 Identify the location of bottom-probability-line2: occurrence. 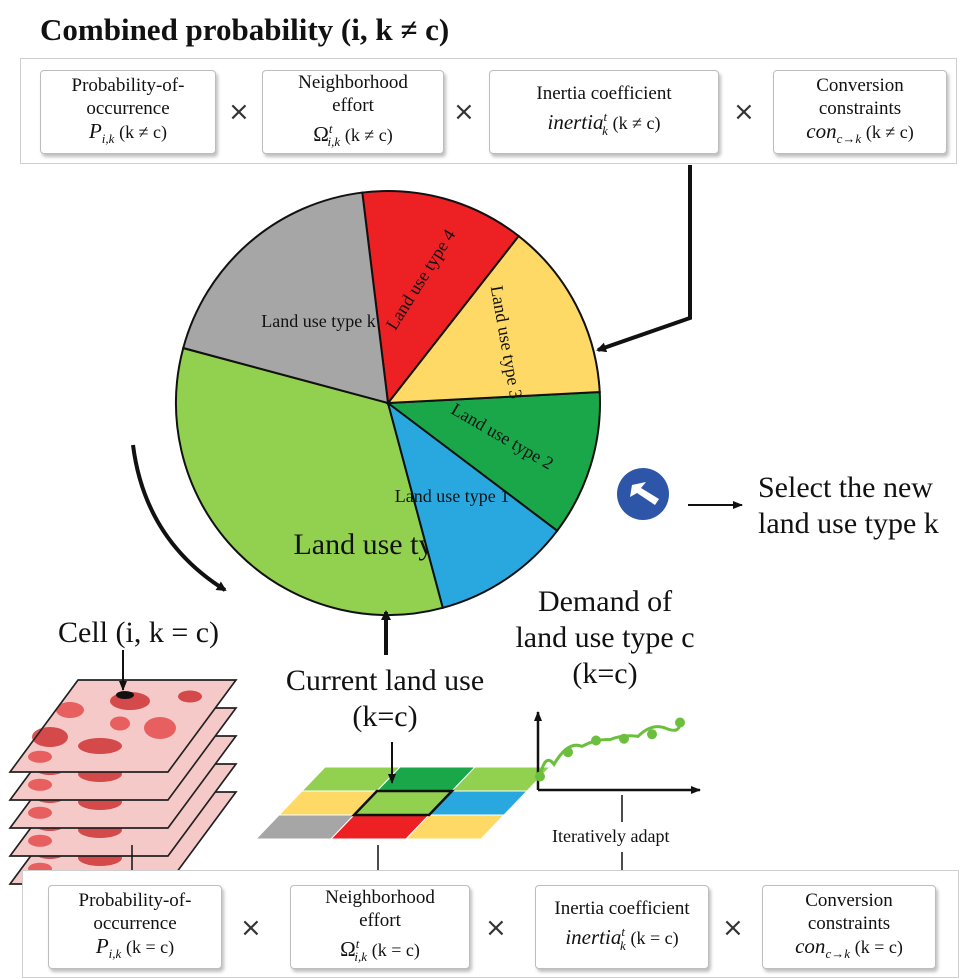
(135, 923).